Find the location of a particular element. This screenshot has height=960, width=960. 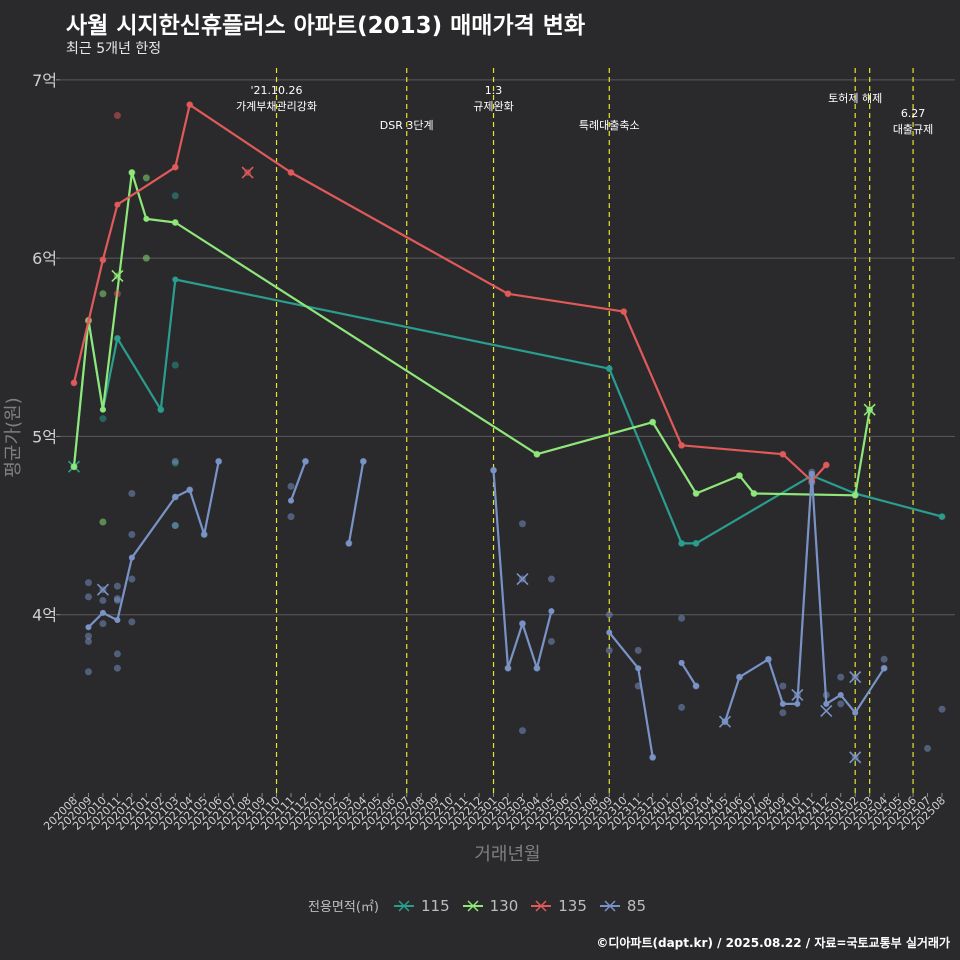

event-label: DSR 3단계 is located at coordinates (407, 125).